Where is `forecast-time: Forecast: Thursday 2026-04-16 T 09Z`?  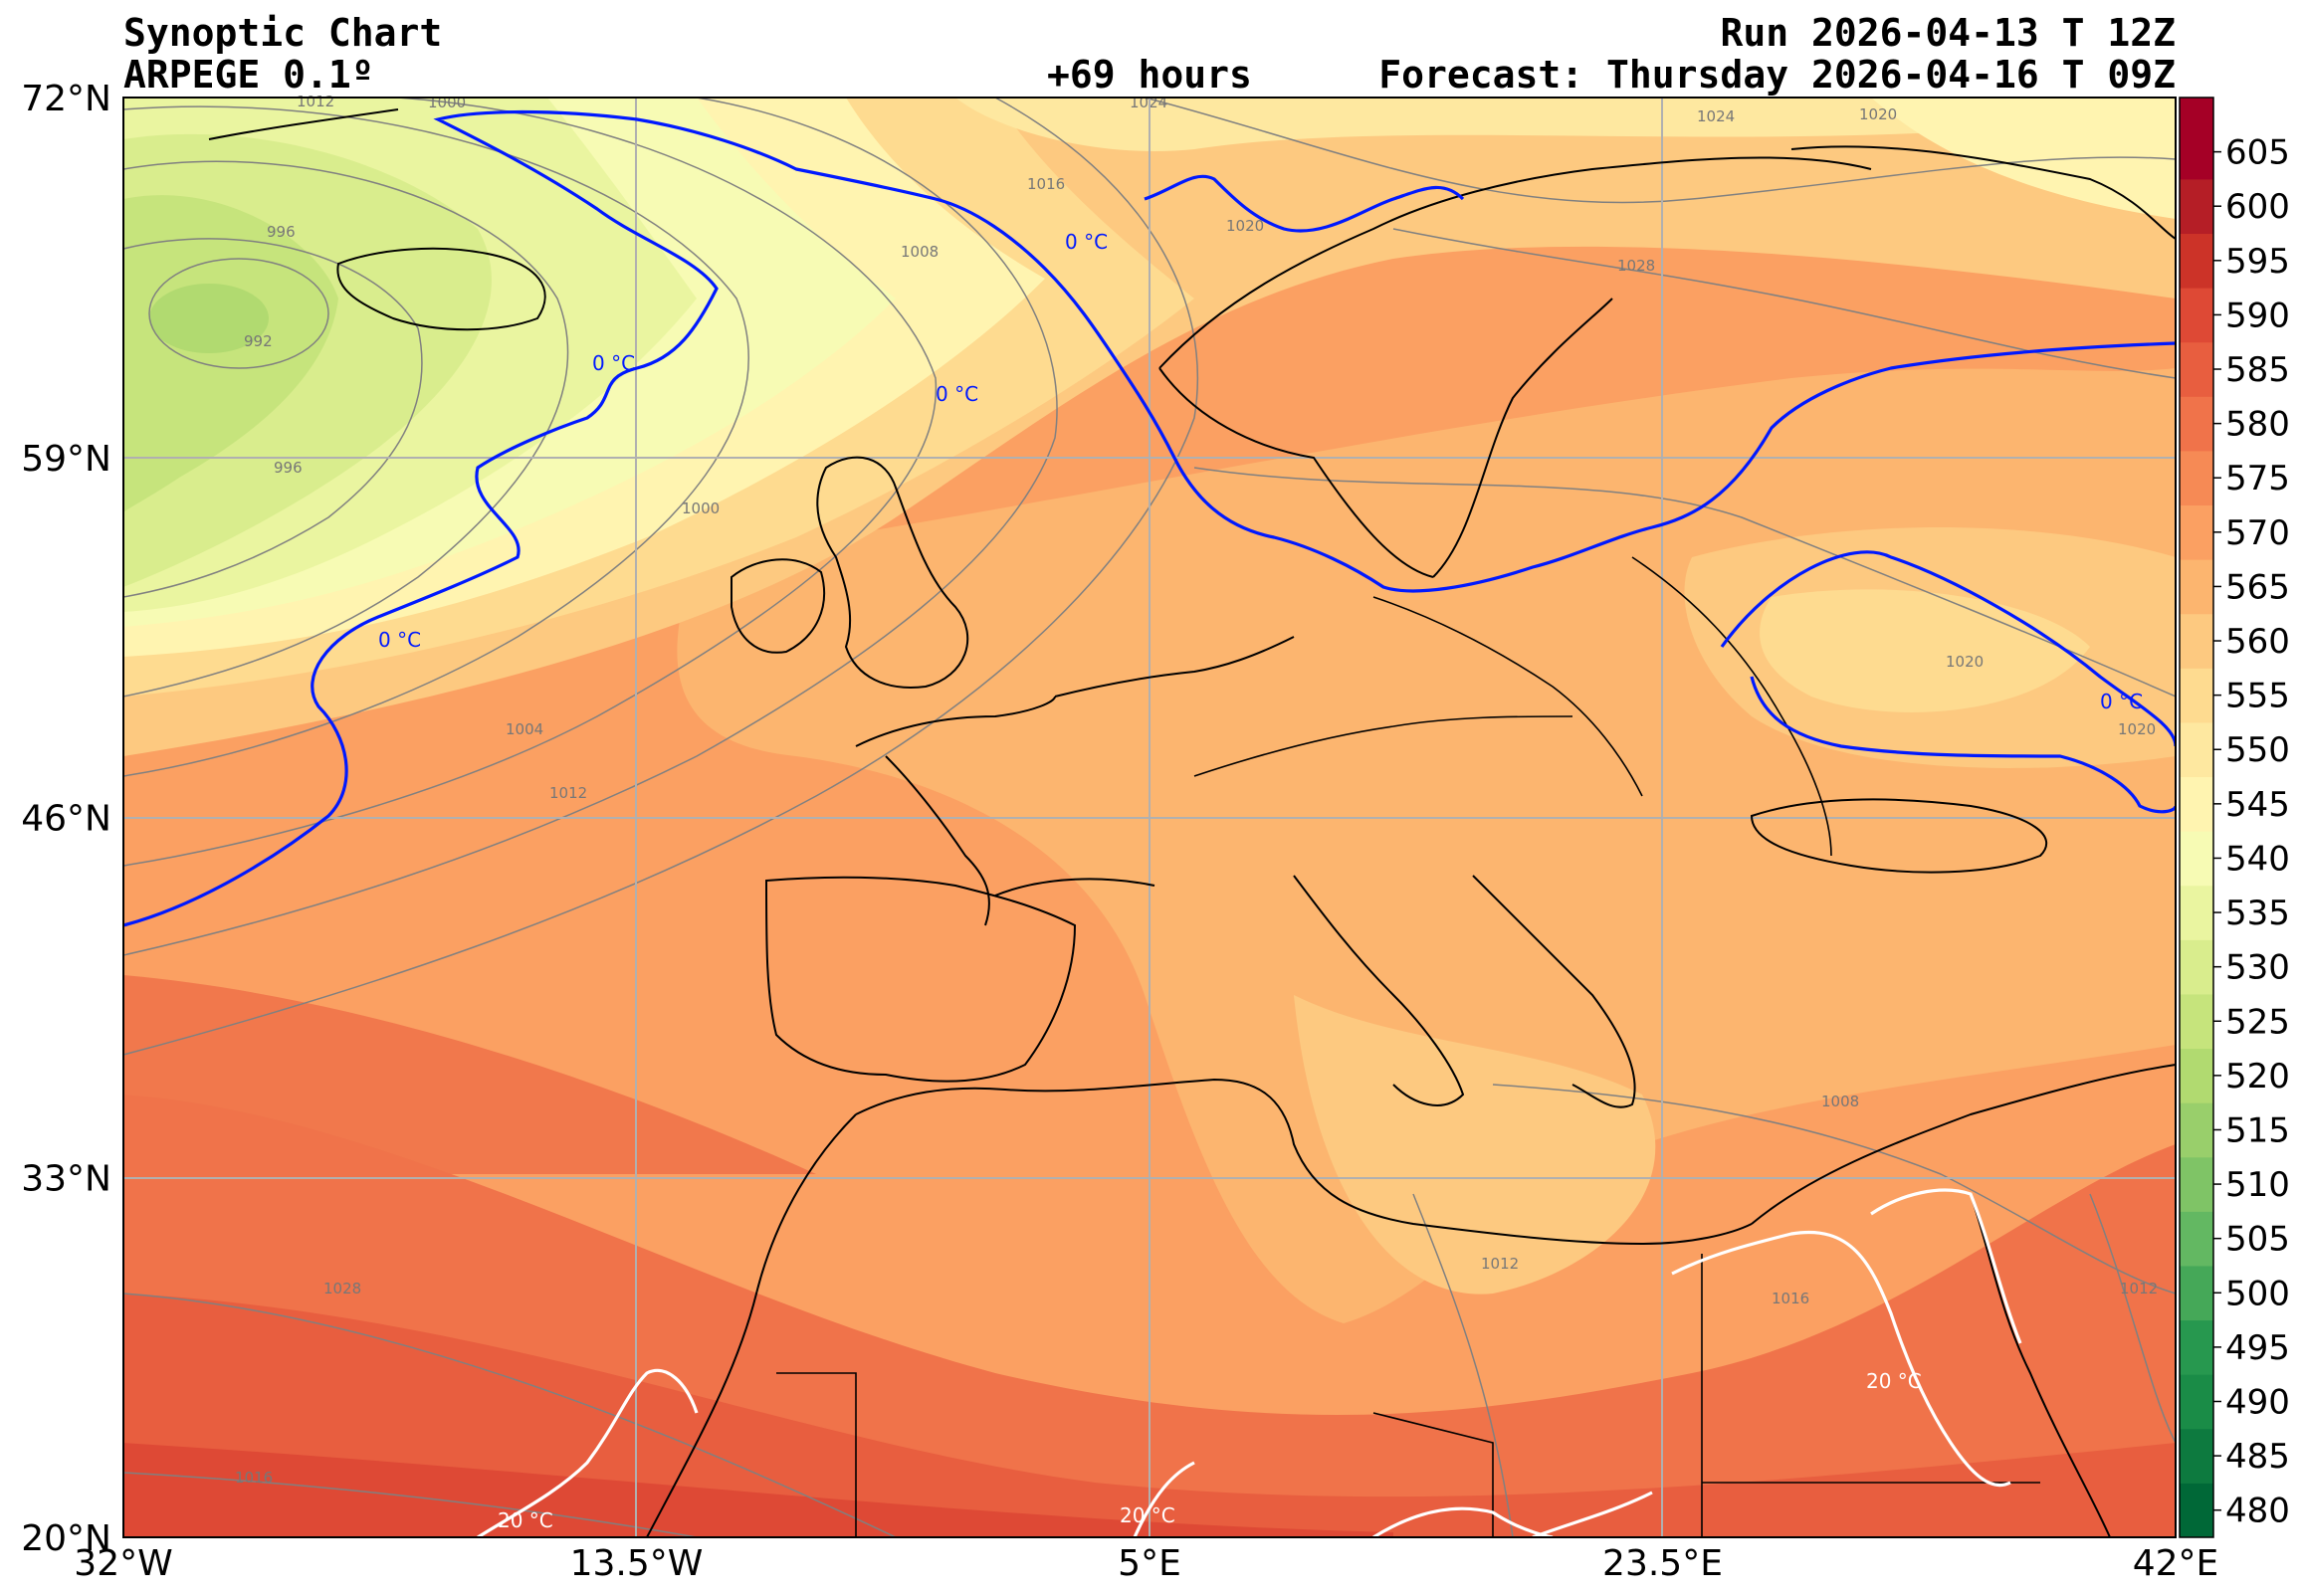
forecast-time: Forecast: Thursday 2026-04-16 T 09Z is located at coordinates (1777, 75).